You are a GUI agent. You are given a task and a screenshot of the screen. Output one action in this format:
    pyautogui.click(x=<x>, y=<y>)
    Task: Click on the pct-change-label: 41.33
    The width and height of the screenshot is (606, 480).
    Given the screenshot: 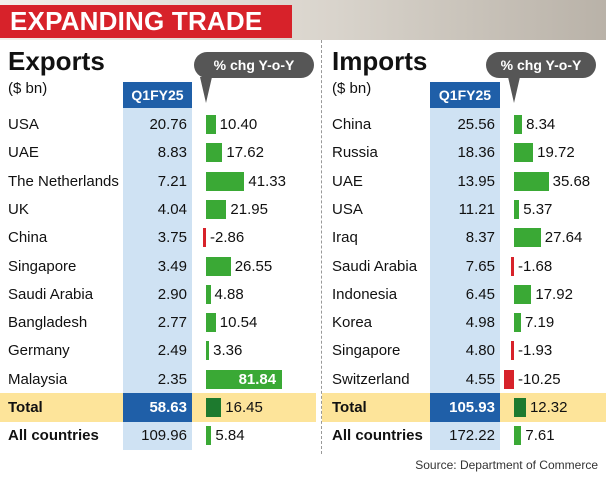 What is the action you would take?
    pyautogui.click(x=267, y=181)
    